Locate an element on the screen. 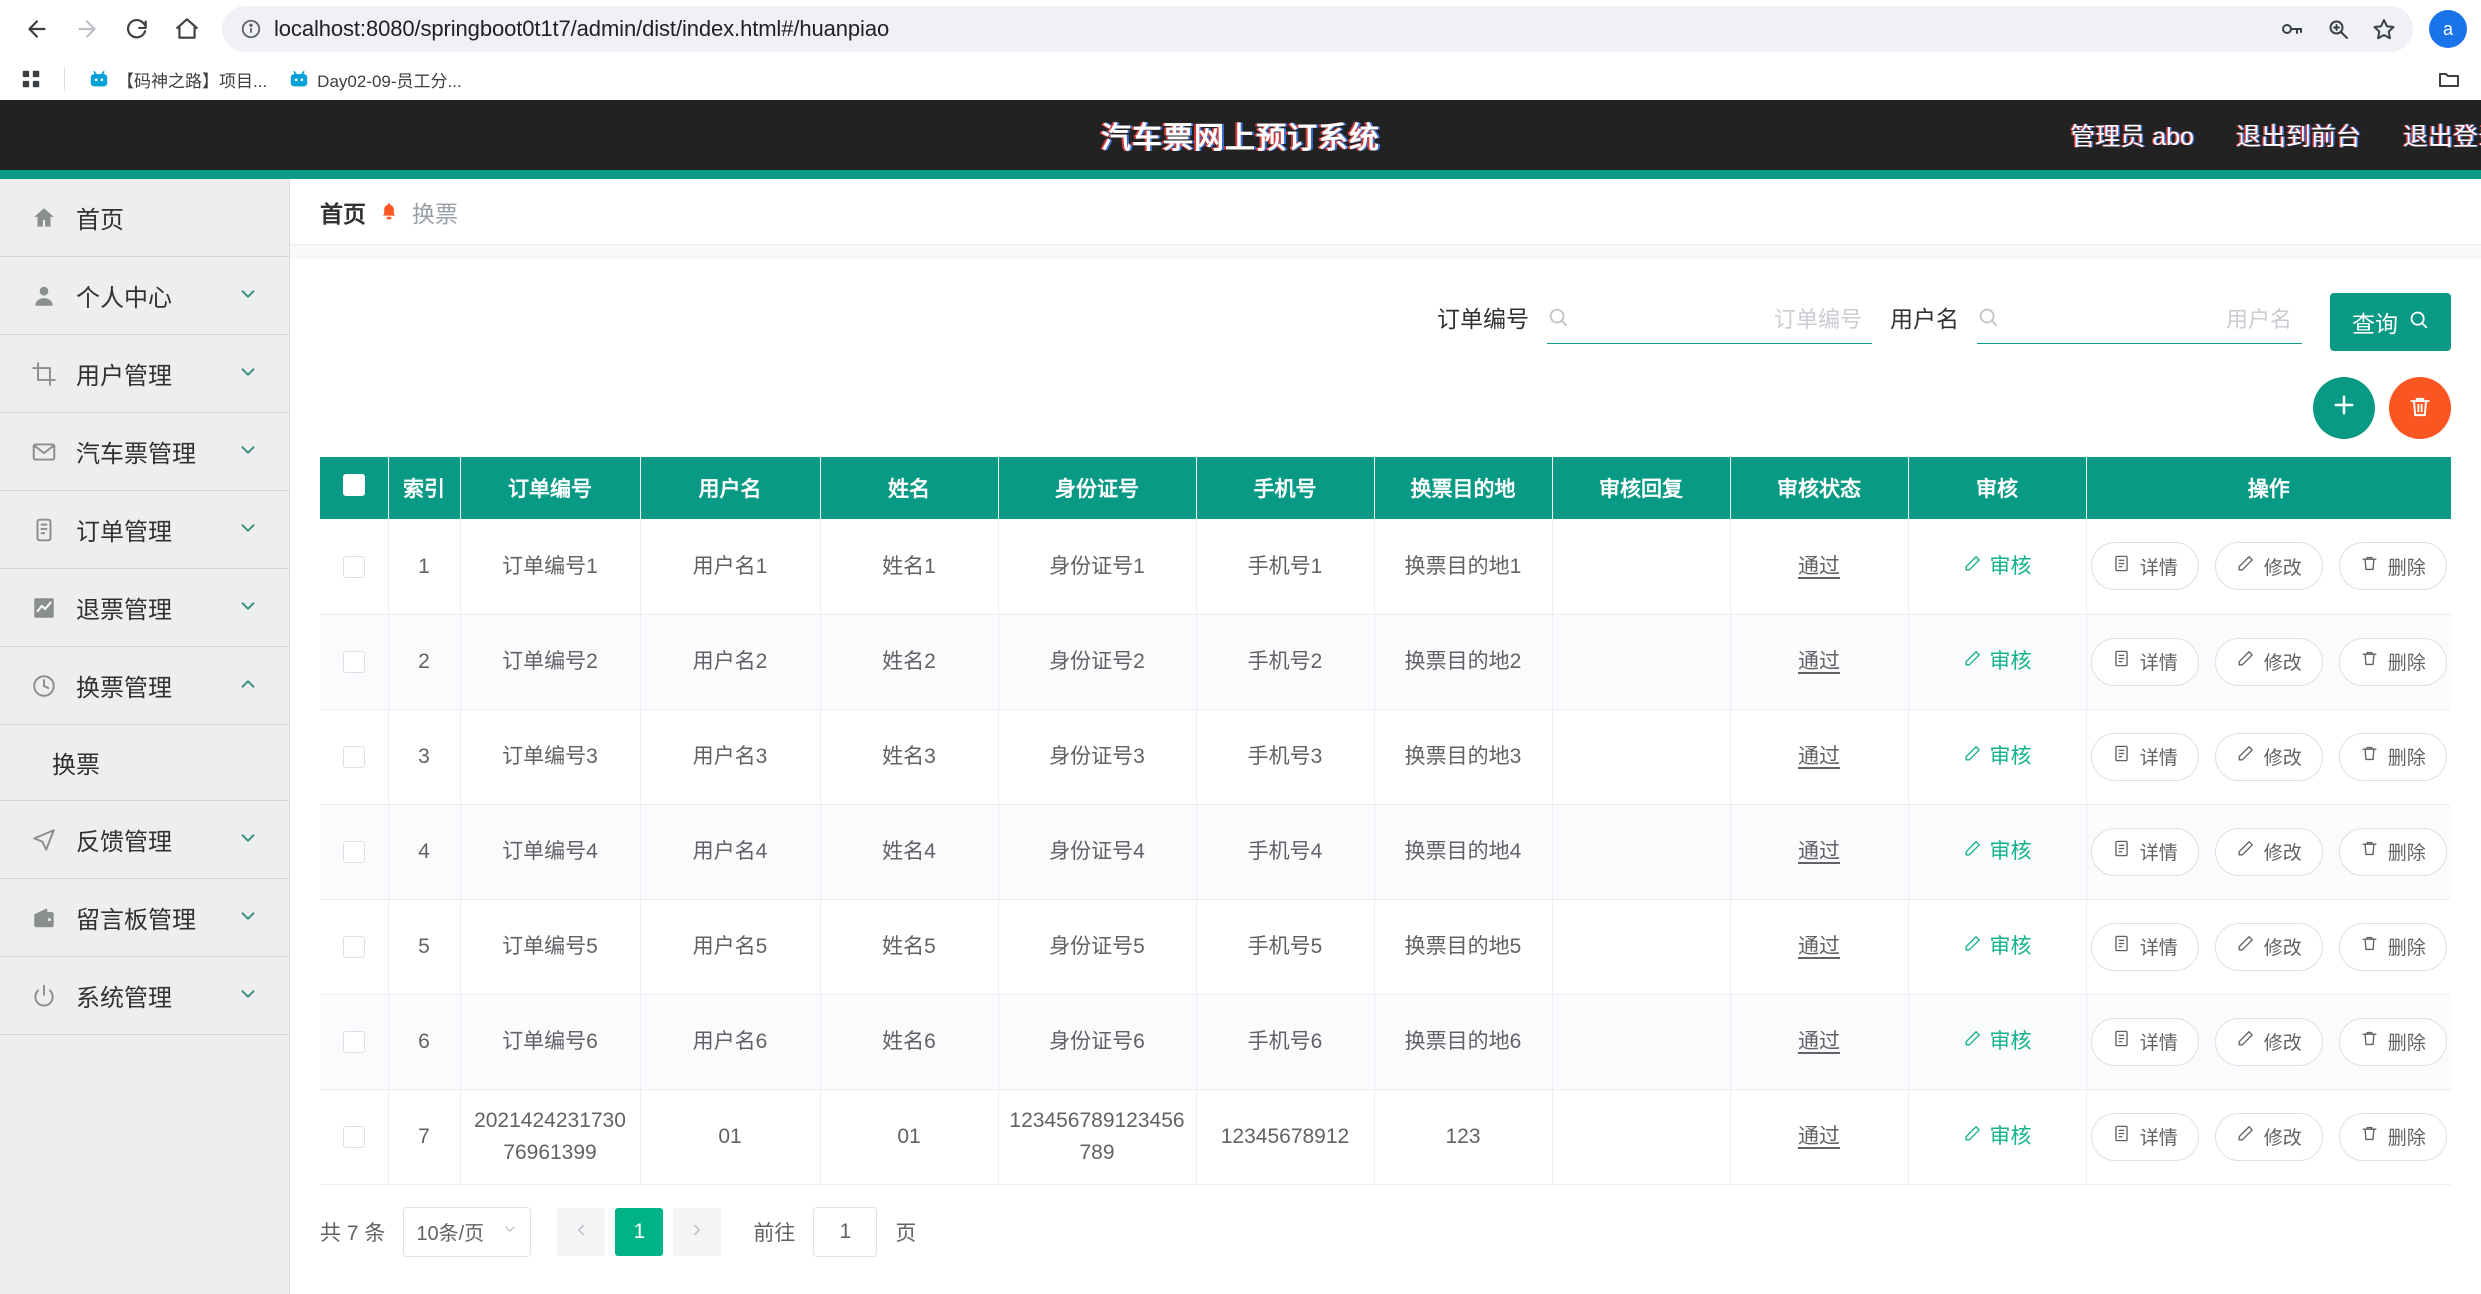 The image size is (2481, 1294). sidebar-item-refund-management: 退票管理 is located at coordinates (144, 608).